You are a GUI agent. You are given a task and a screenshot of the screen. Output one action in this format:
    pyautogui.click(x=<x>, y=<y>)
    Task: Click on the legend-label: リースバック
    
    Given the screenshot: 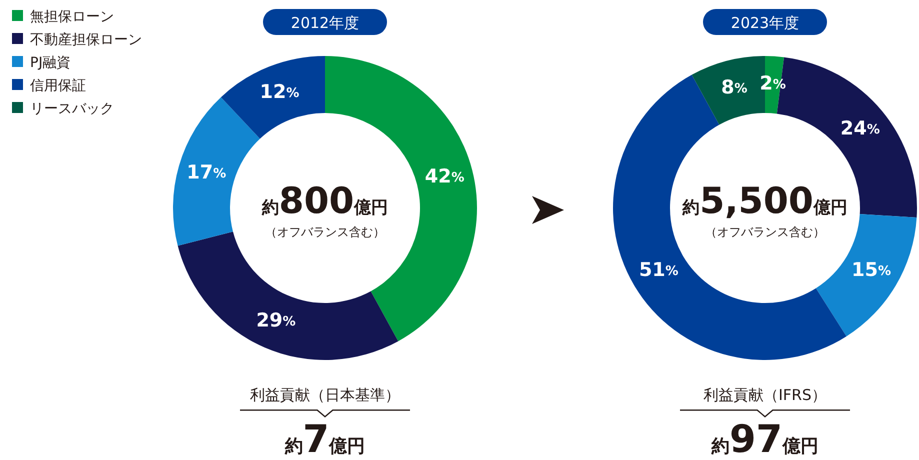 What is the action you would take?
    pyautogui.click(x=72, y=109)
    